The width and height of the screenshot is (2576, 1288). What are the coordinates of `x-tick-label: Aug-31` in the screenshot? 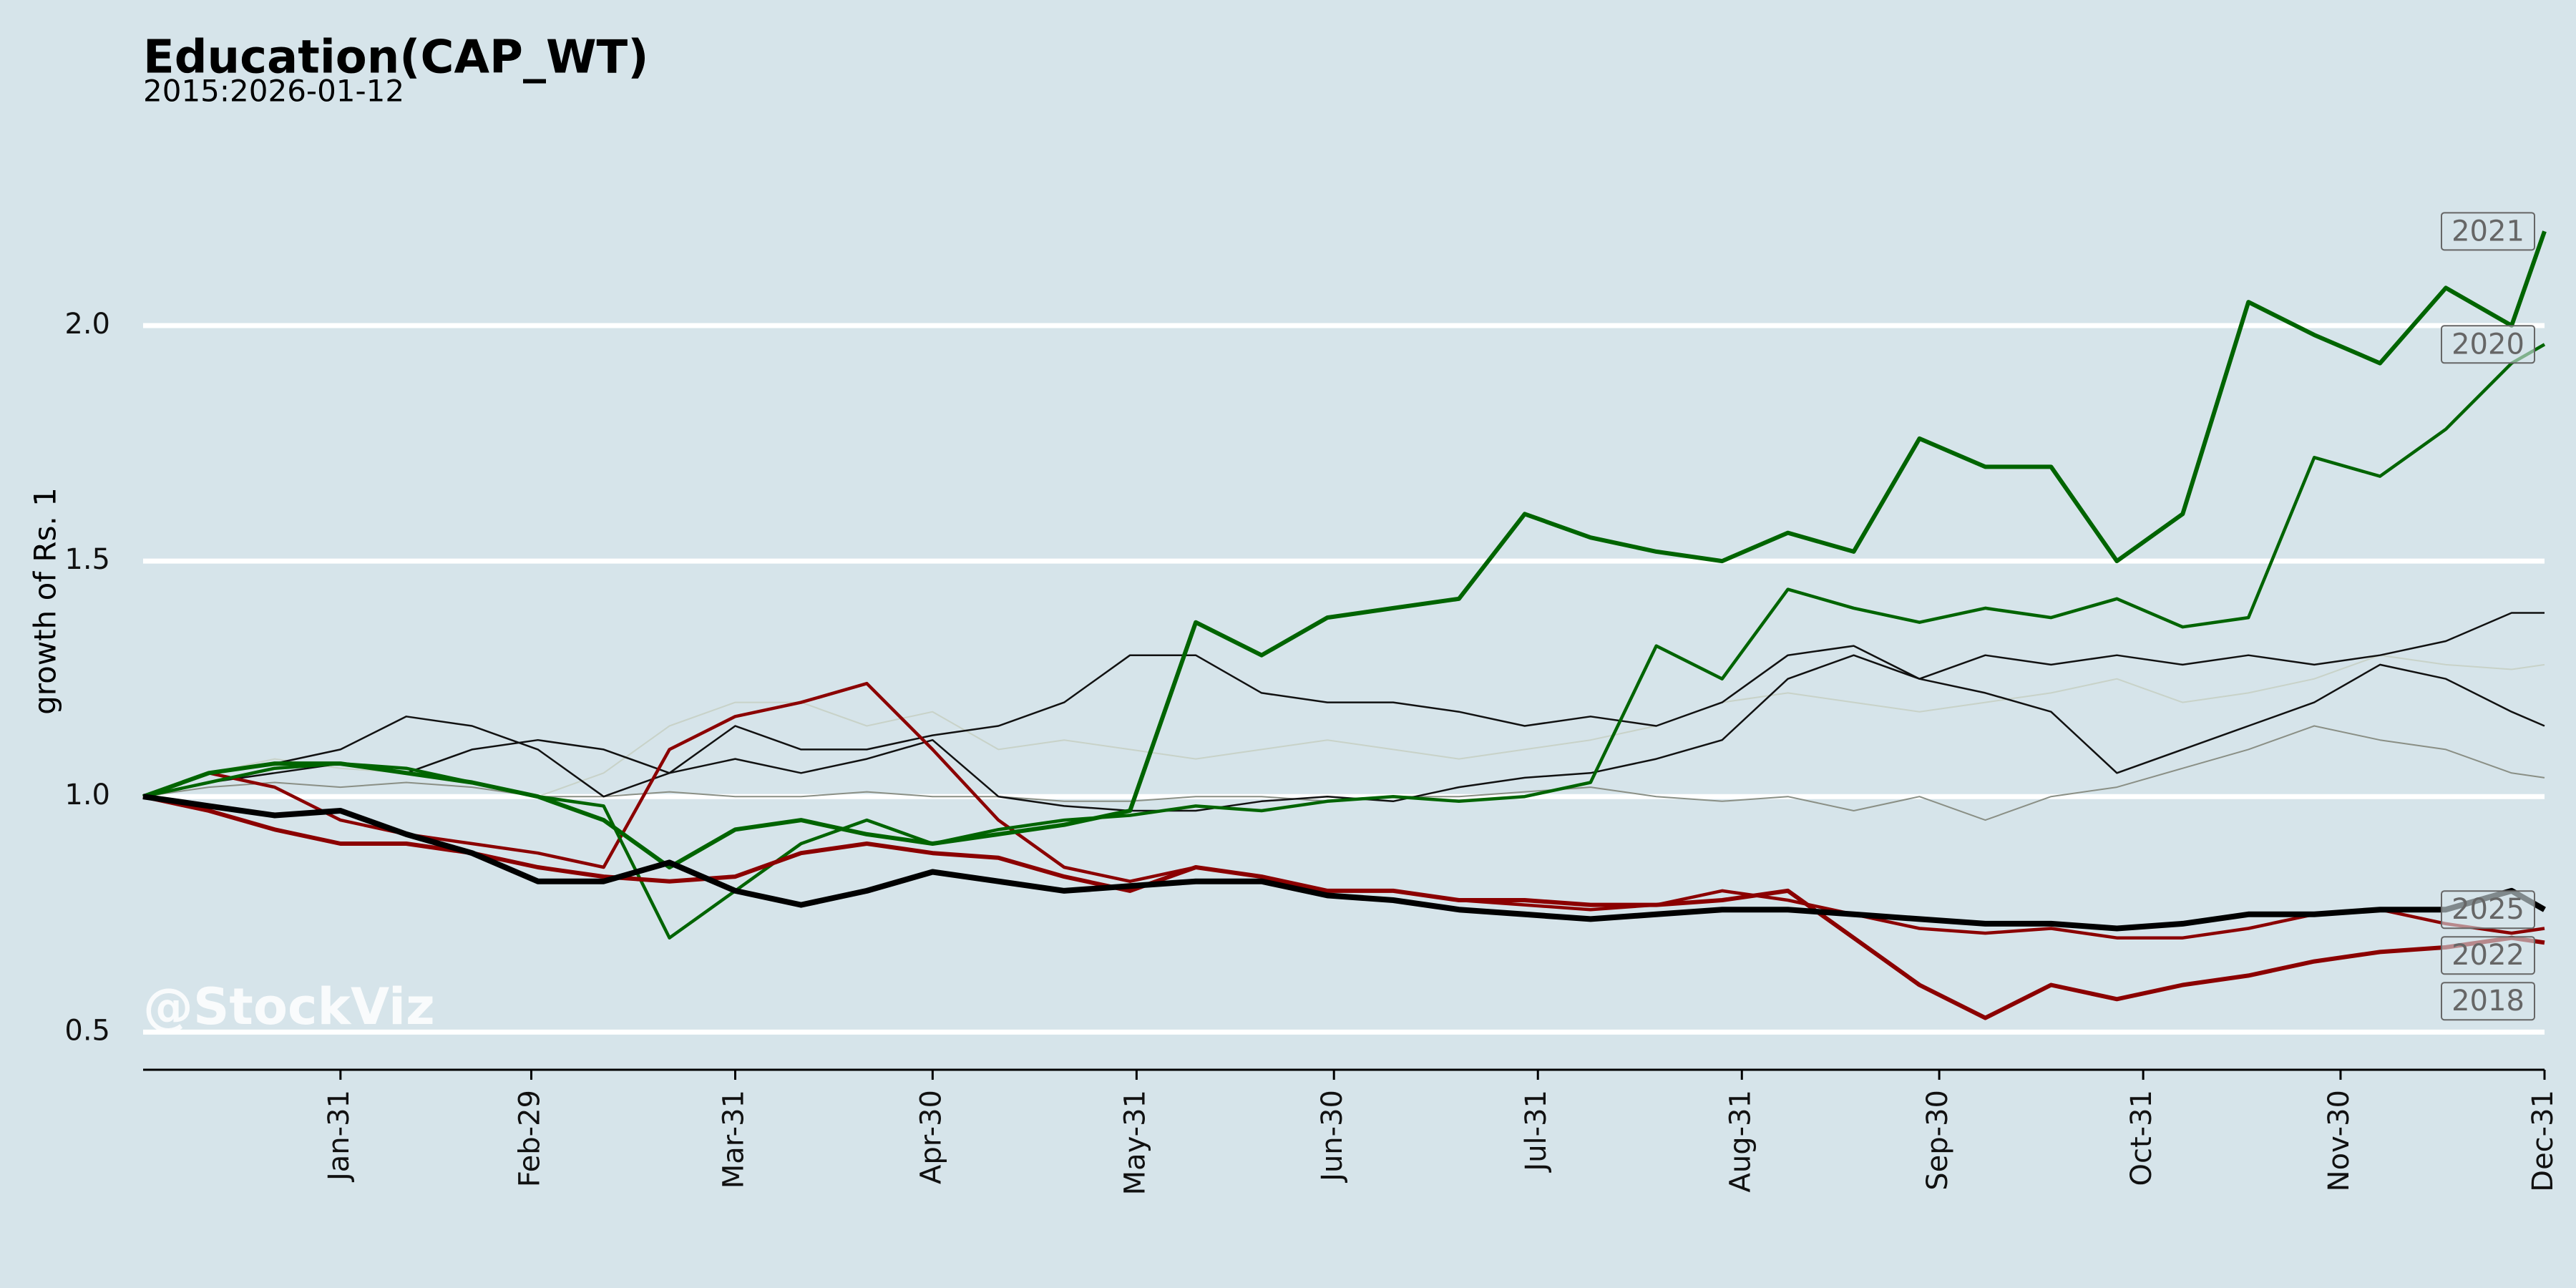 It's located at (1741, 1141).